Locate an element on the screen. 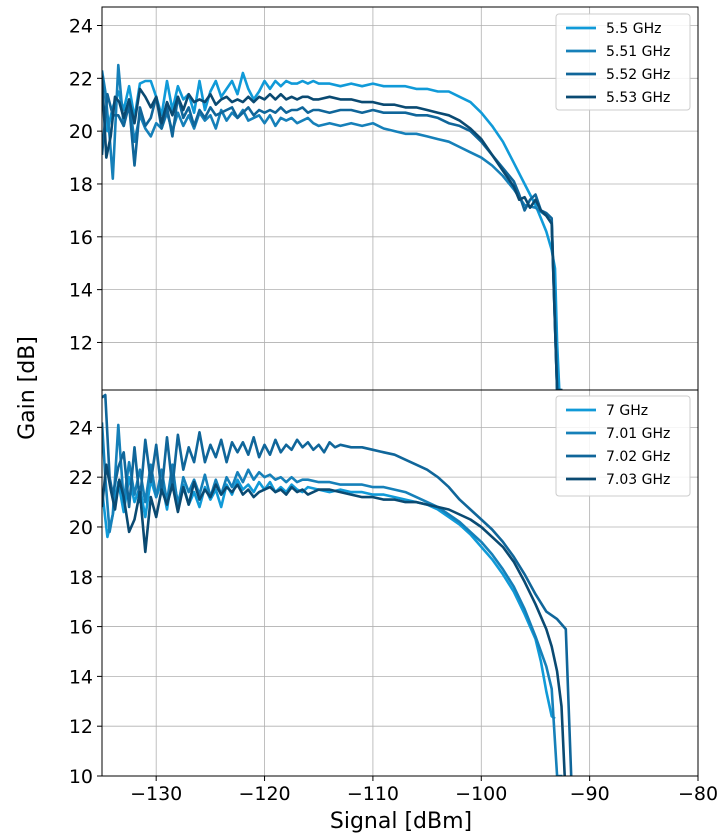 This screenshot has width=720, height=839. x-tick-label: −80 is located at coordinates (698, 794).